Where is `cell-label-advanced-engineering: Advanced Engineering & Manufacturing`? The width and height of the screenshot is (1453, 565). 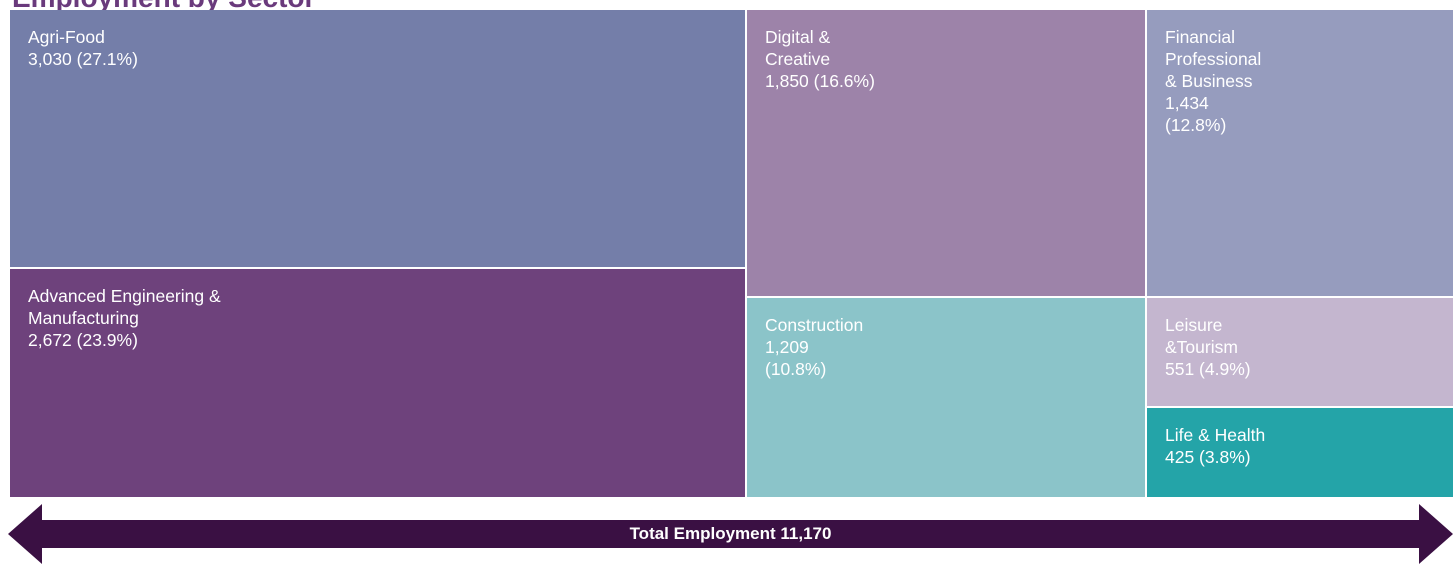 cell-label-advanced-engineering: Advanced Engineering & Manufacturing is located at coordinates (124, 307).